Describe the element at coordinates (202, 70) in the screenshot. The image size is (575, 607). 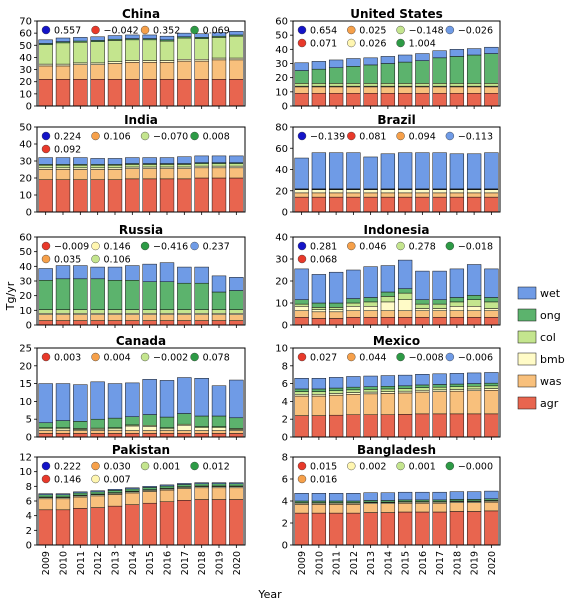
I see `china-bar-was-2018` at that location.